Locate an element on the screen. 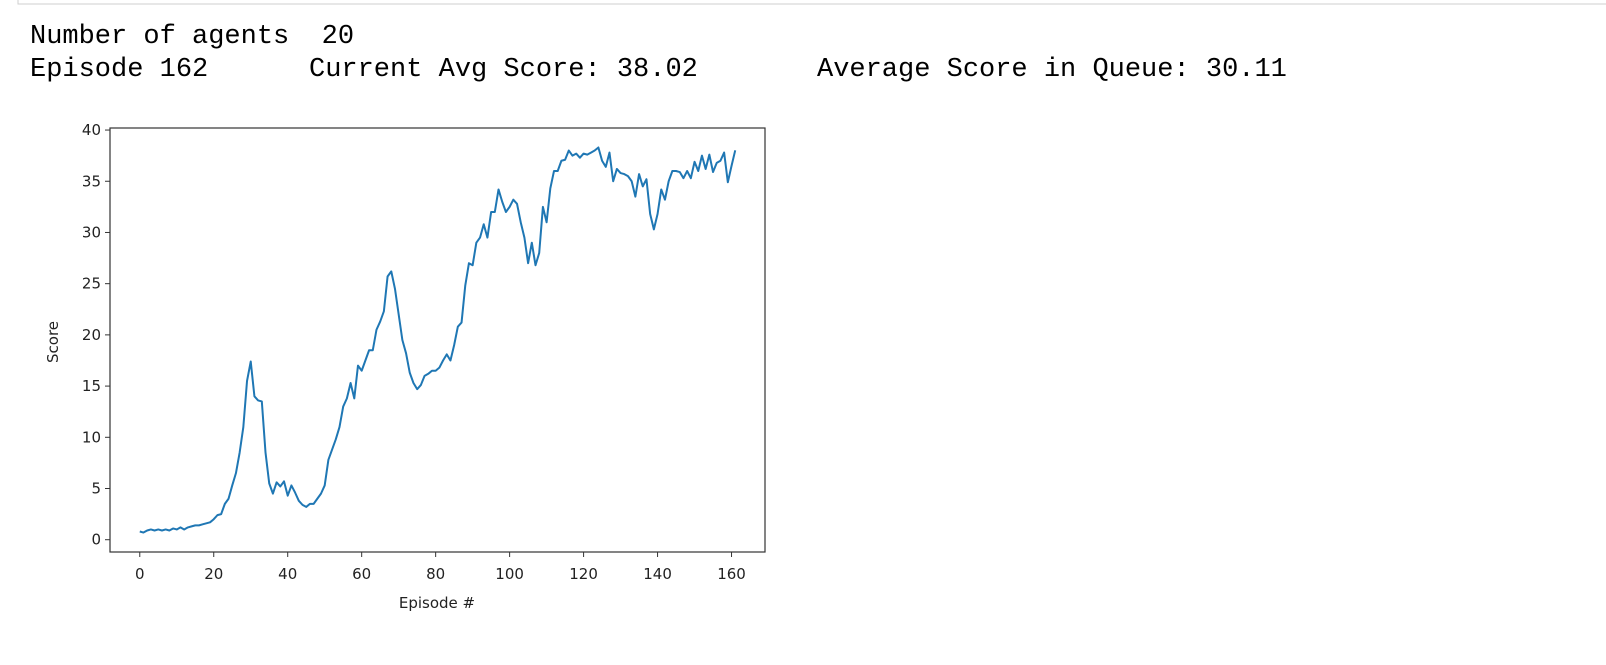 This screenshot has height=665, width=1606. x-axis-label: Episode # is located at coordinates (437, 603).